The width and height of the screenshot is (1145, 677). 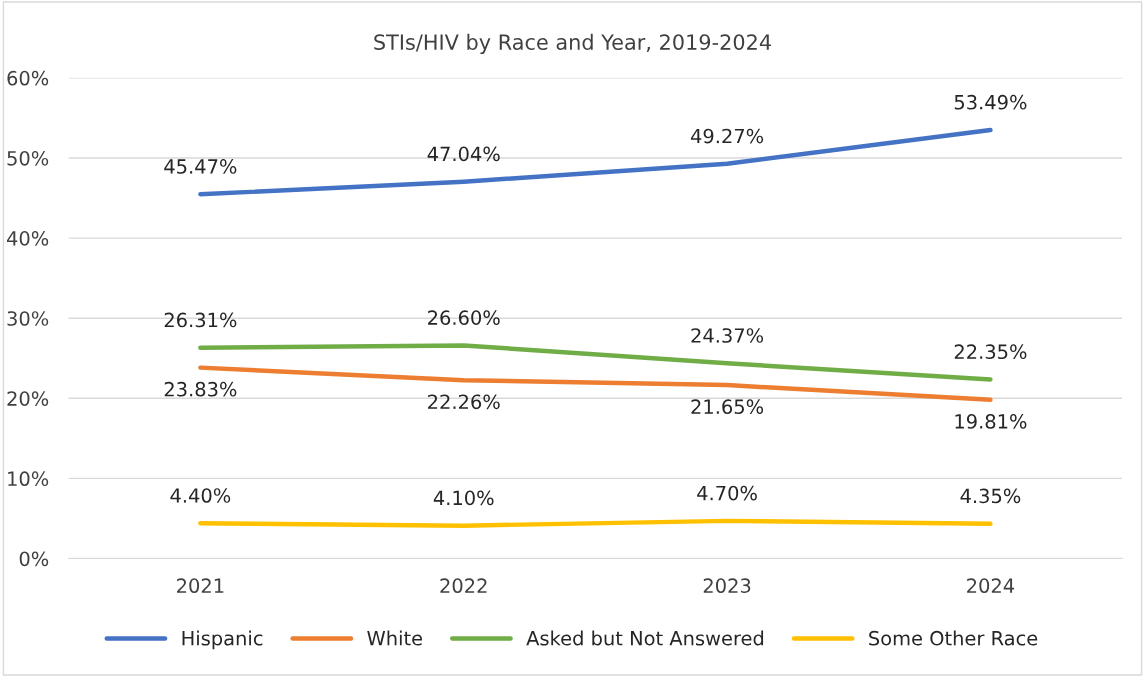 I want to click on y-tick-label: 60%, so click(x=28, y=78).